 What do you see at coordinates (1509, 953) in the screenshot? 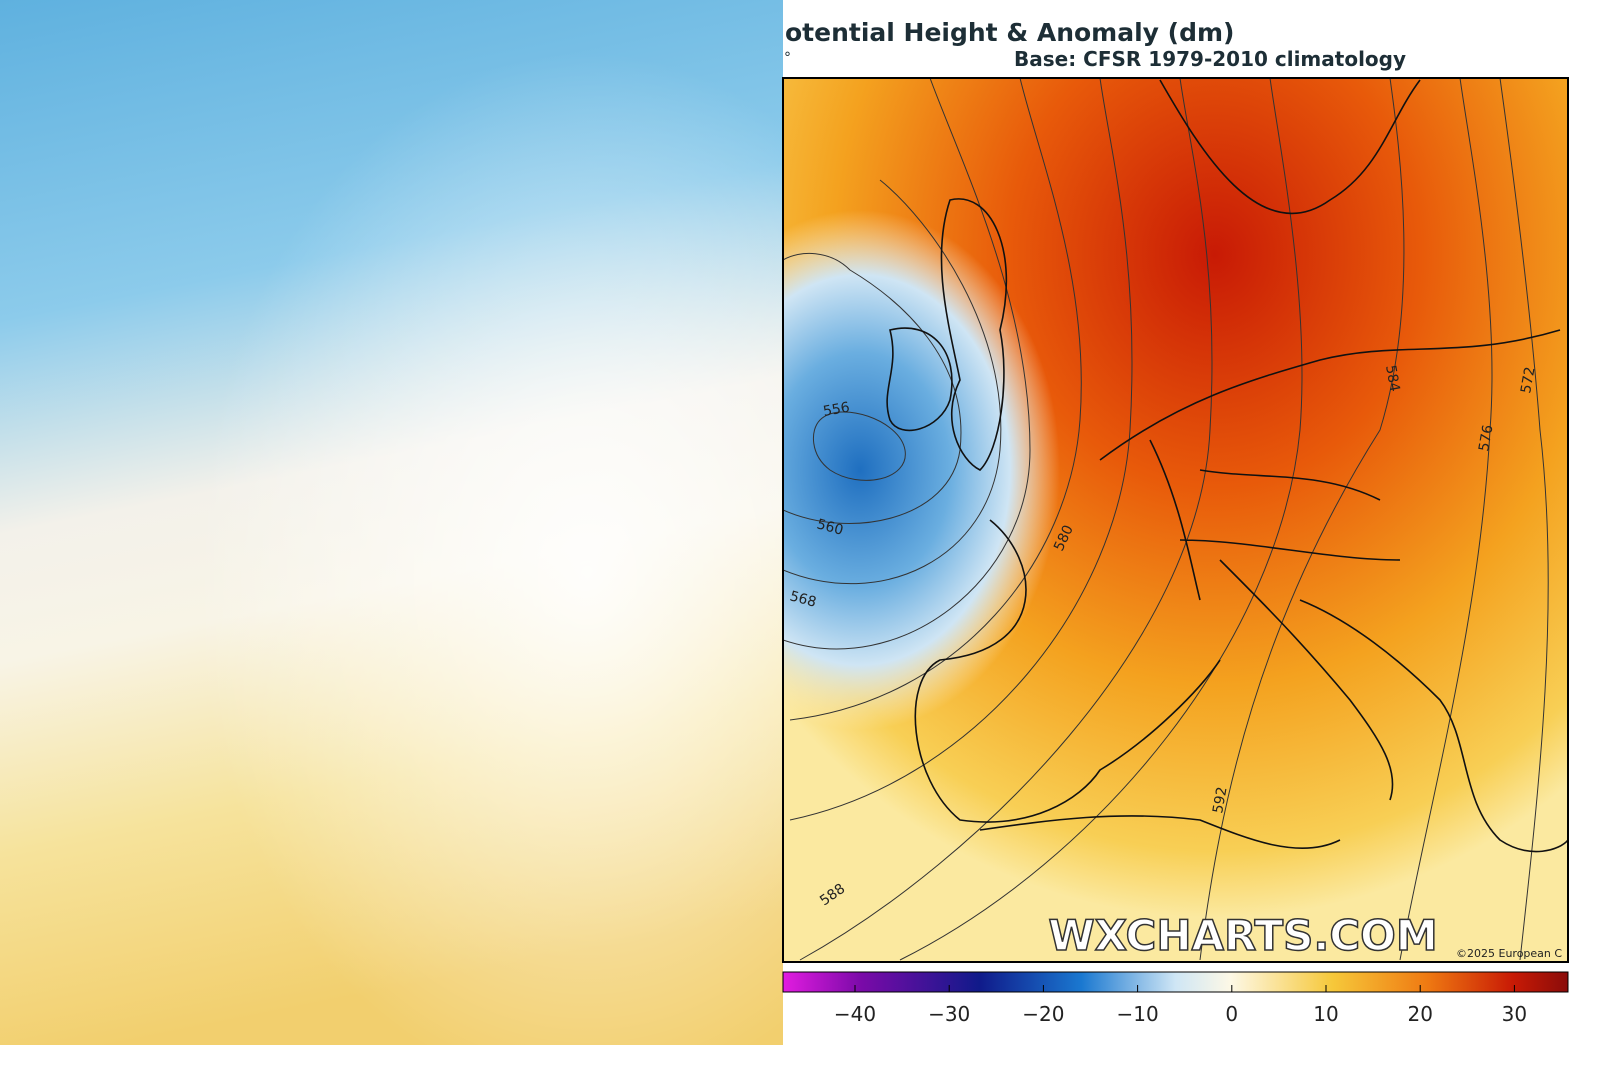
I see `copyright: ©2025 European C` at bounding box center [1509, 953].